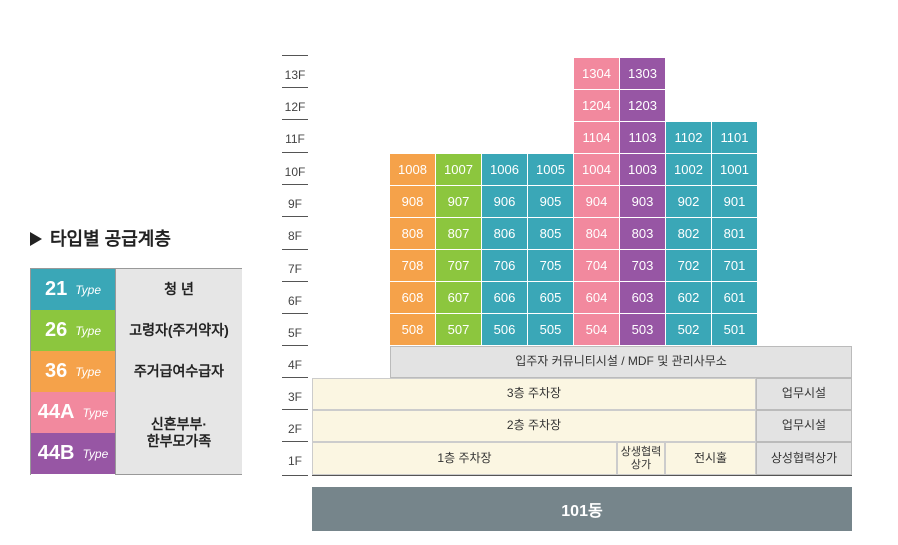  What do you see at coordinates (597, 170) in the screenshot?
I see `unit-cell: 1004` at bounding box center [597, 170].